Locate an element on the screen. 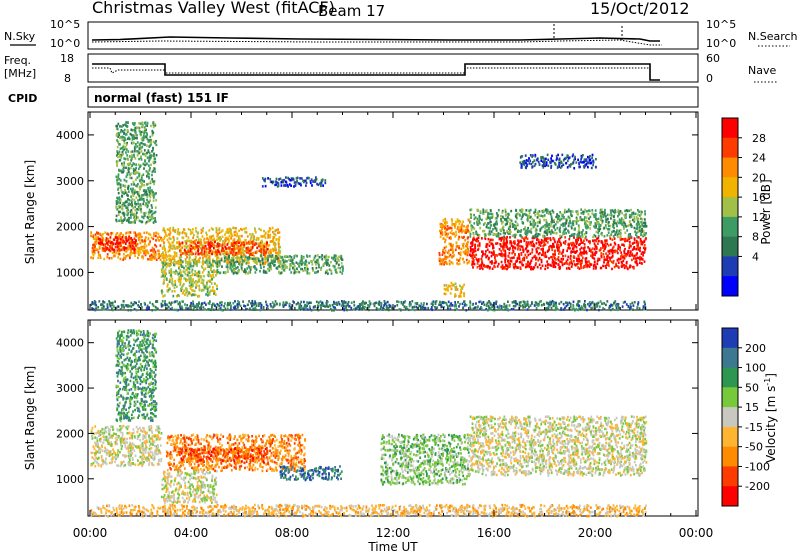 This screenshot has width=800, height=554. freq-label-line2: [MHz] is located at coordinates (20, 73).